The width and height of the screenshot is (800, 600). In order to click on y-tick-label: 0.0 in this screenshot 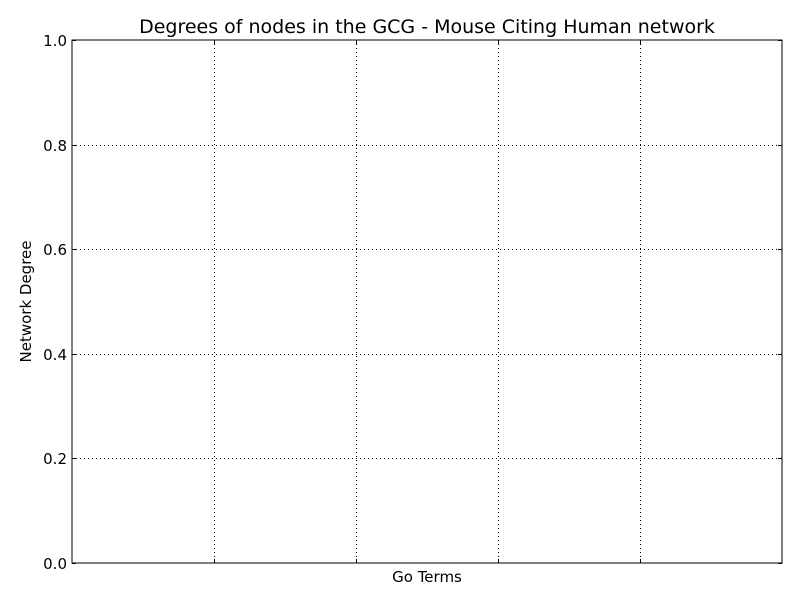, I will do `click(55, 564)`.